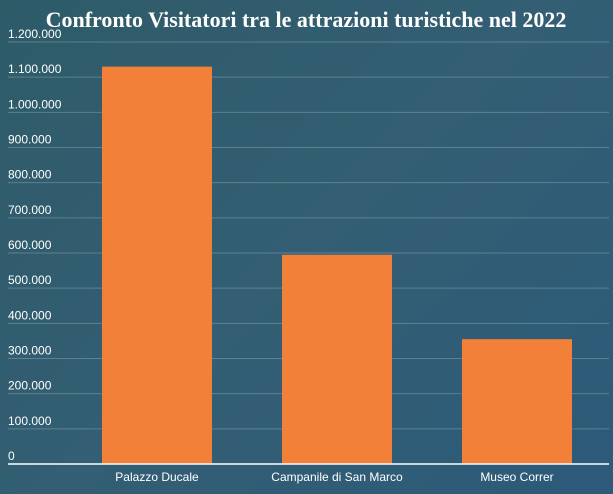 The width and height of the screenshot is (613, 494). What do you see at coordinates (11, 456) in the screenshot?
I see `y-tick-label: 0` at bounding box center [11, 456].